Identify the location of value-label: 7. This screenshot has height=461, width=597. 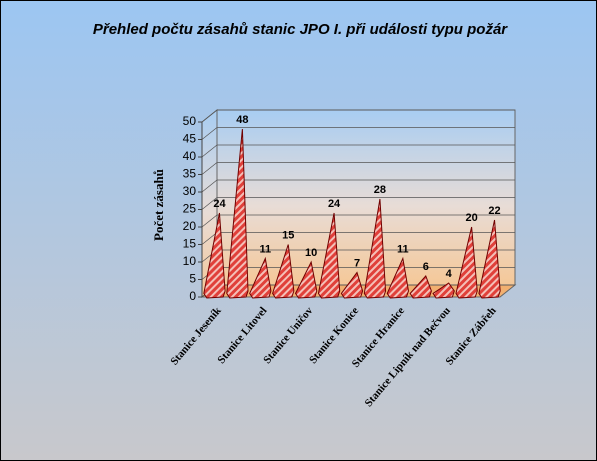
(357, 263).